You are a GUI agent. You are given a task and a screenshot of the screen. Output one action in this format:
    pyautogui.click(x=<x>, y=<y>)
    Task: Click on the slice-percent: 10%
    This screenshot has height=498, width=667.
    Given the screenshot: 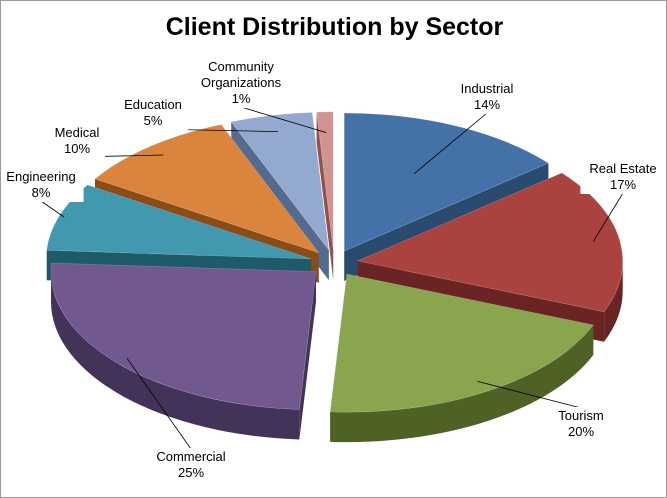 What is the action you would take?
    pyautogui.click(x=77, y=148)
    